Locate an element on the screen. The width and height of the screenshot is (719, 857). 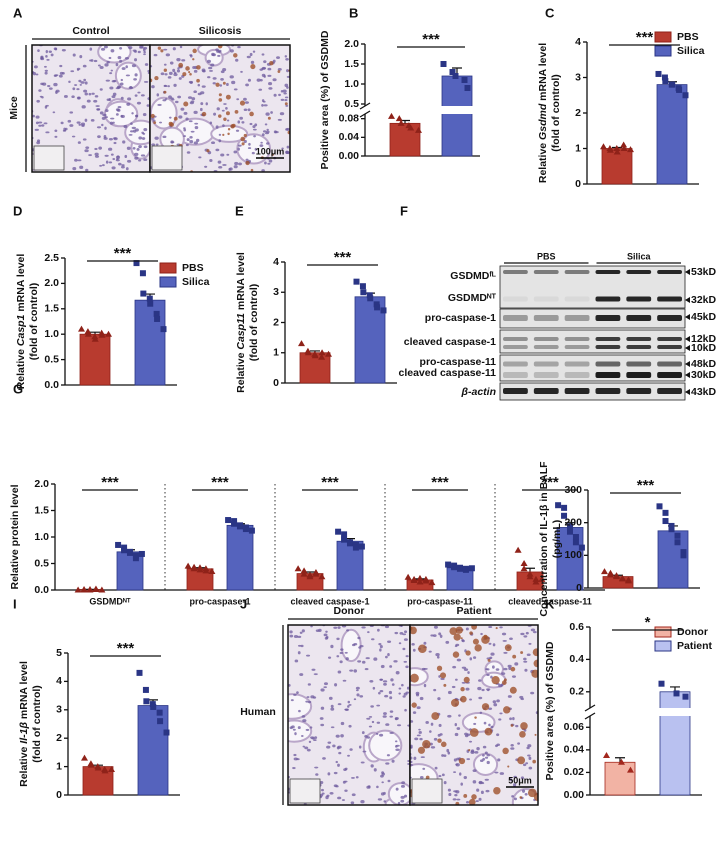
y-tick-label: 2 is located at coordinates (276, 322).